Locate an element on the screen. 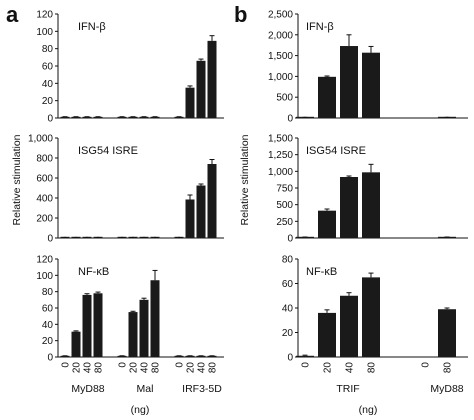 The image size is (474, 420). y-tick-label: 800 is located at coordinates (44, 159).